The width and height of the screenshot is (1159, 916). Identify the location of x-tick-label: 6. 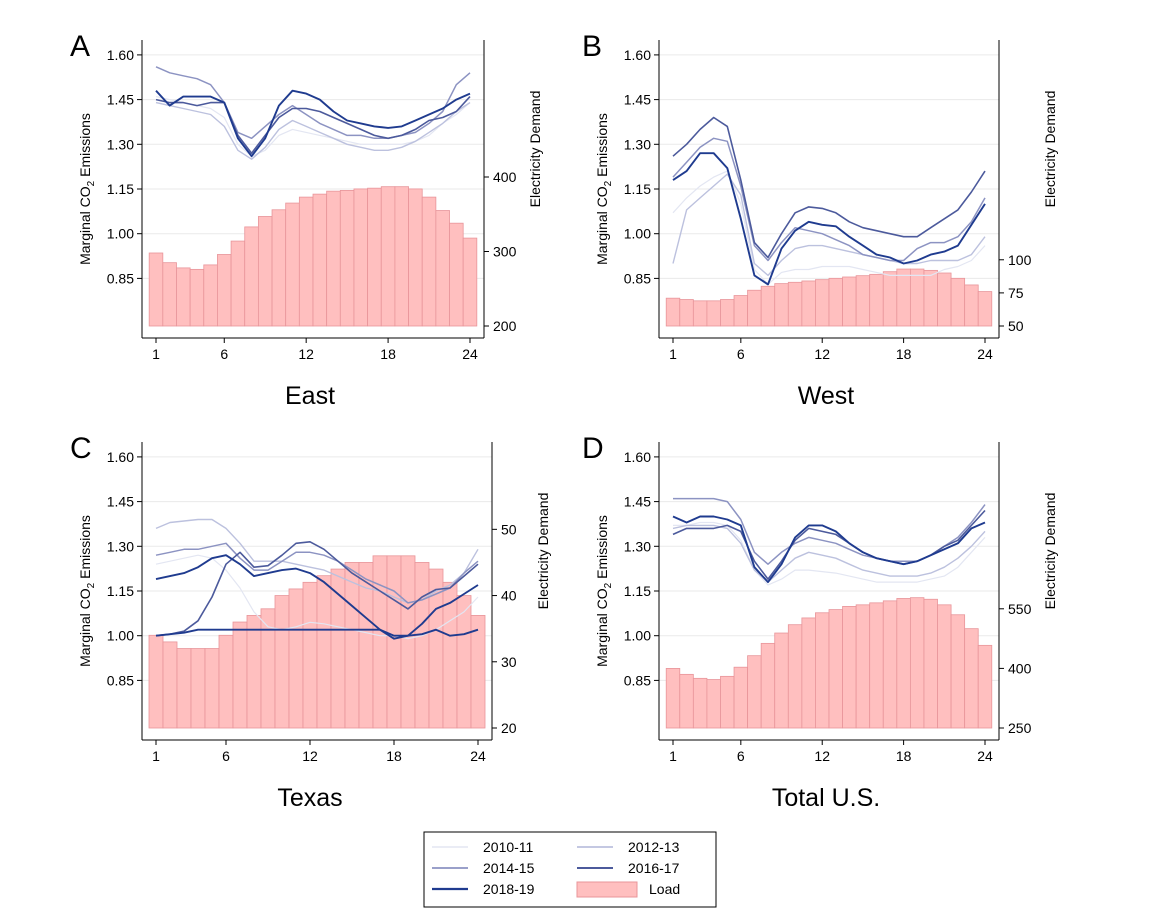
(224, 354).